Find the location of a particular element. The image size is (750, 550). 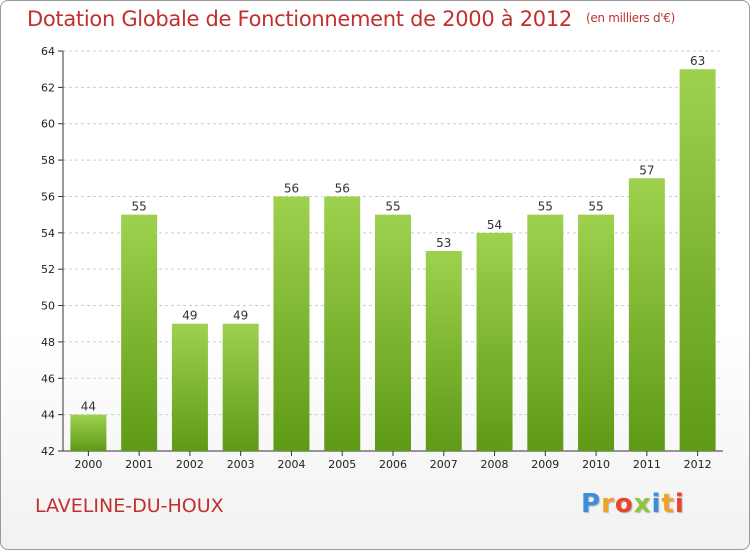

x-tick-label-2000: 2000 is located at coordinates (88, 464).